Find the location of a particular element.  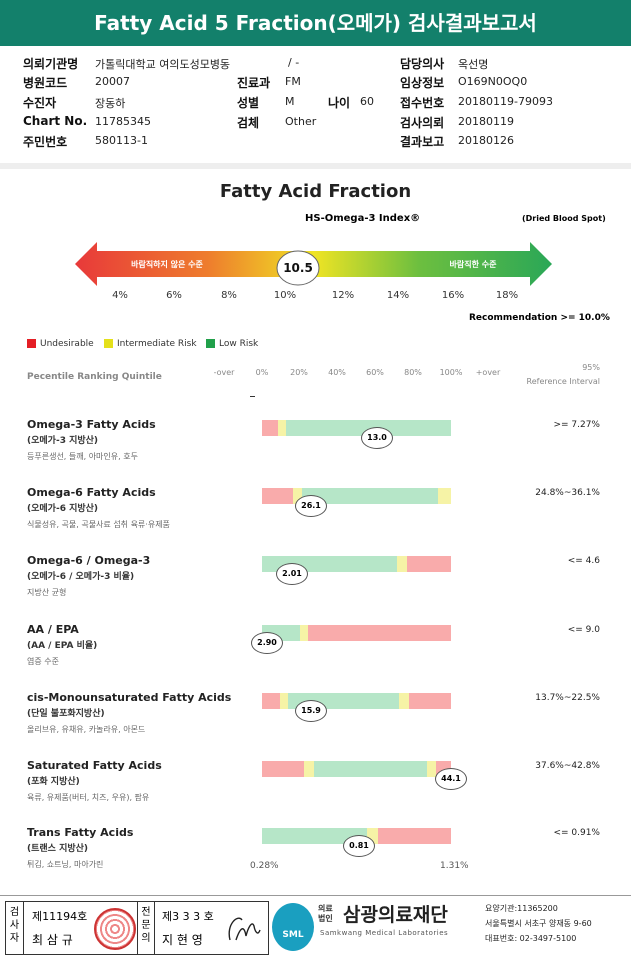

row-korean: (AA / EPA 비율) is located at coordinates (62, 646).